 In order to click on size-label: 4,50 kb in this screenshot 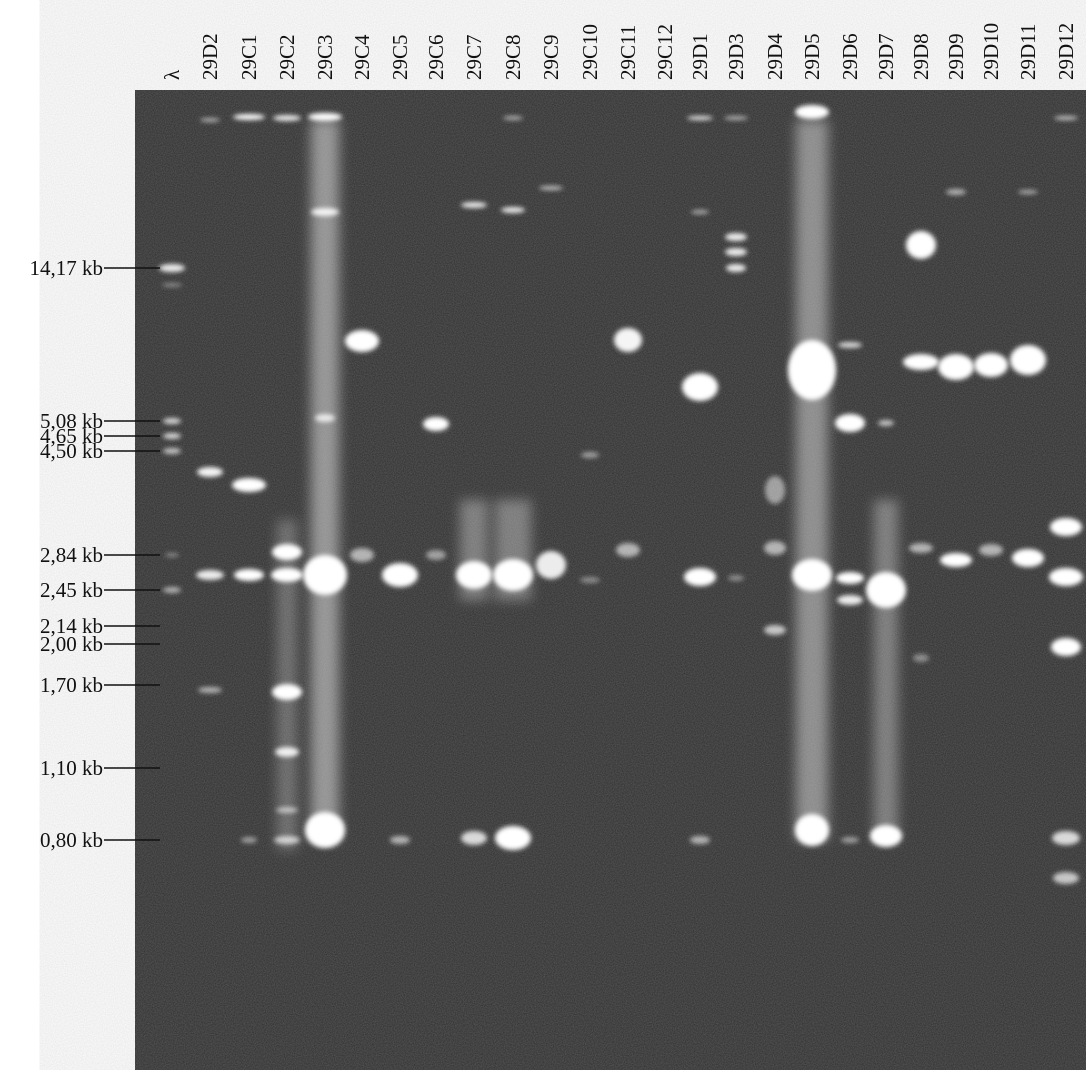, I will do `click(71, 451)`.